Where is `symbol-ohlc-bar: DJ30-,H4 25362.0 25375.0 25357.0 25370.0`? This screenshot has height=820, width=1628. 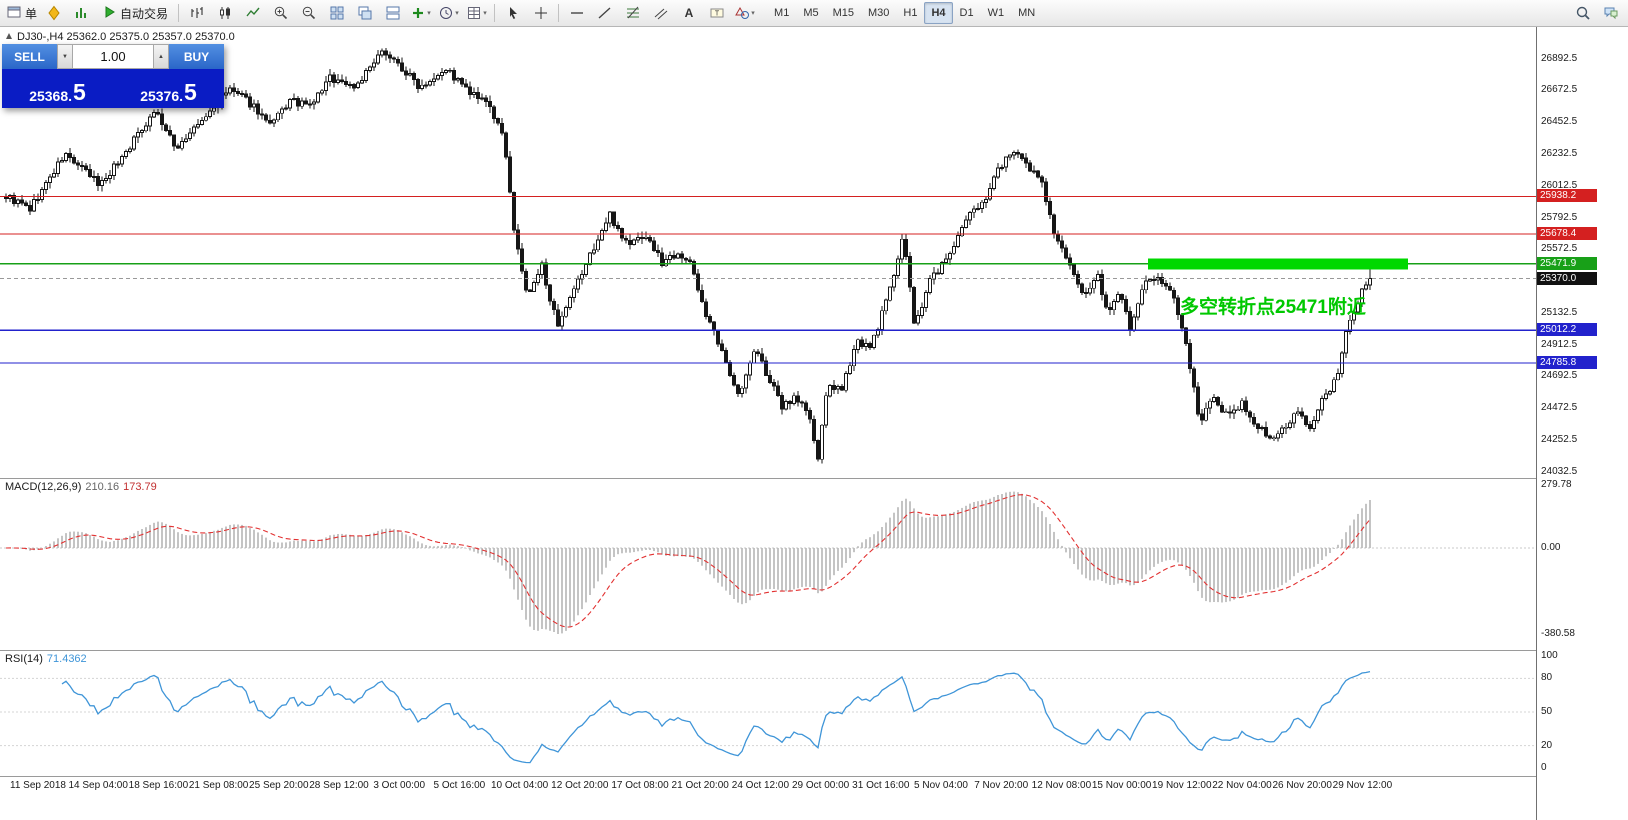 symbol-ohlc-bar: DJ30-,H4 25362.0 25375.0 25357.0 25370.0 is located at coordinates (120, 37).